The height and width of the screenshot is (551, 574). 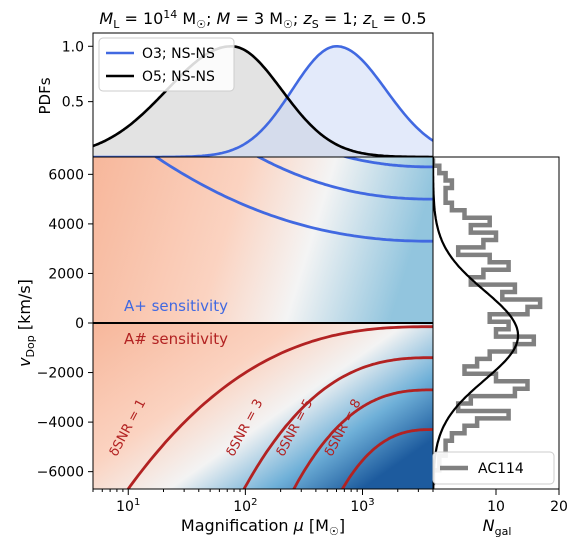 I want to click on pdf-ylabel: PDFs, so click(x=45, y=95).